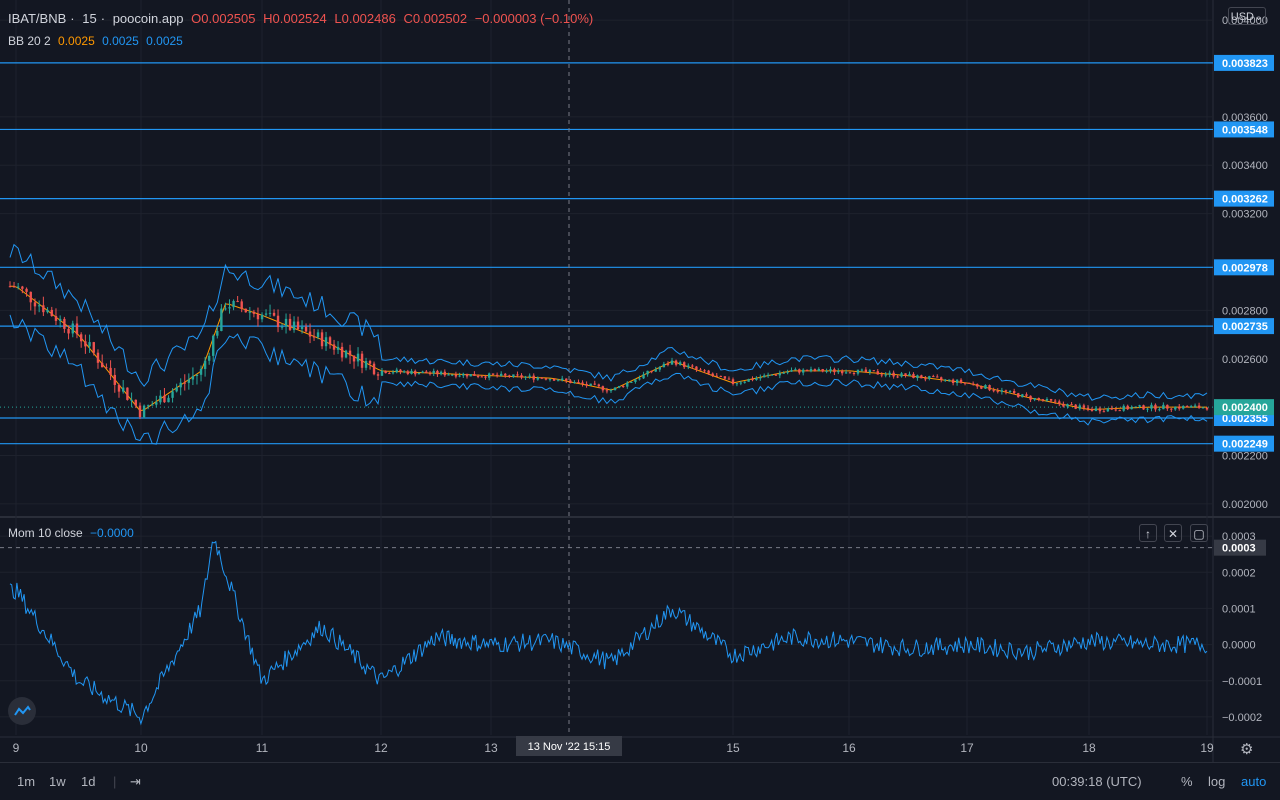  I want to click on crosshair-time-label: 13 Nov '22 15:15, so click(569, 747).